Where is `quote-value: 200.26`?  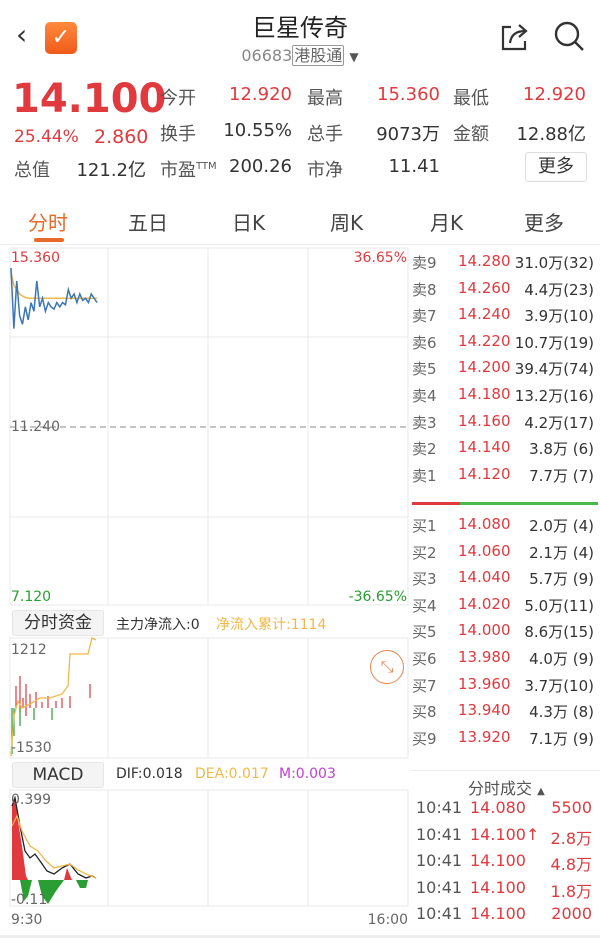 quote-value: 200.26 is located at coordinates (260, 166).